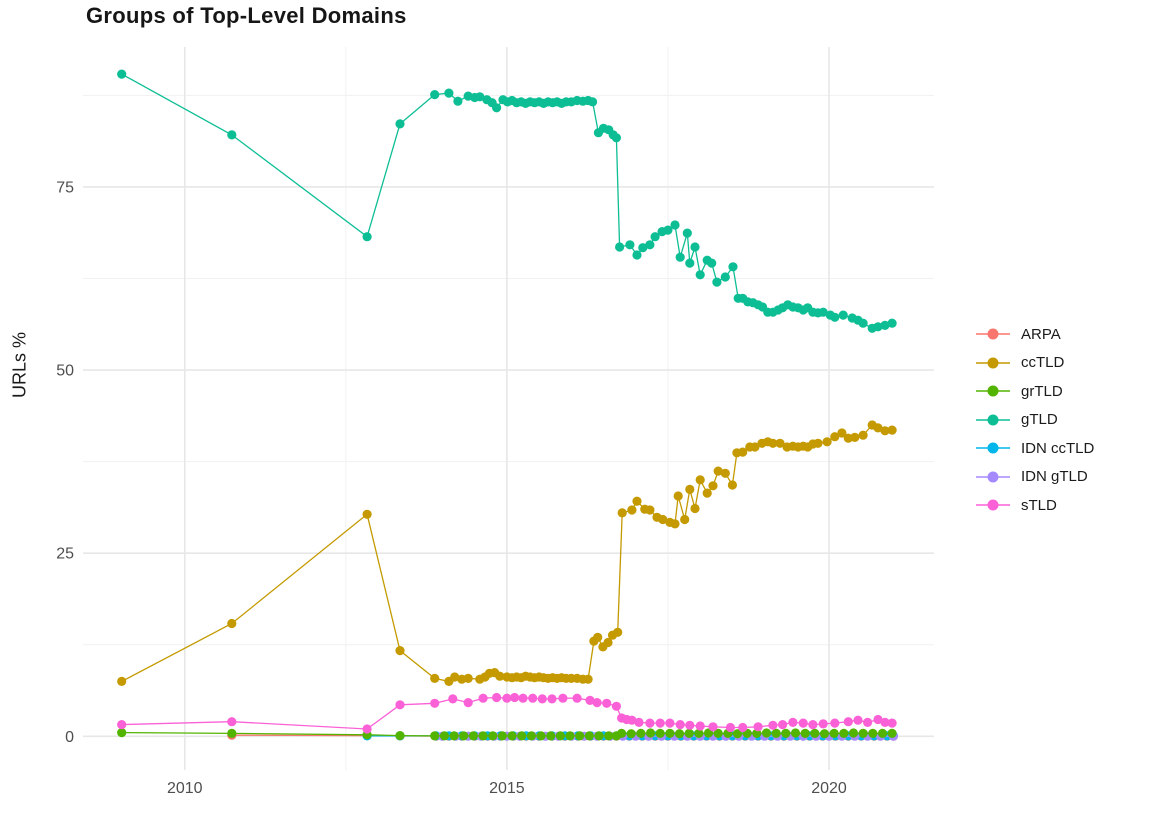  I want to click on x-tick-label: 2015, so click(507, 788).